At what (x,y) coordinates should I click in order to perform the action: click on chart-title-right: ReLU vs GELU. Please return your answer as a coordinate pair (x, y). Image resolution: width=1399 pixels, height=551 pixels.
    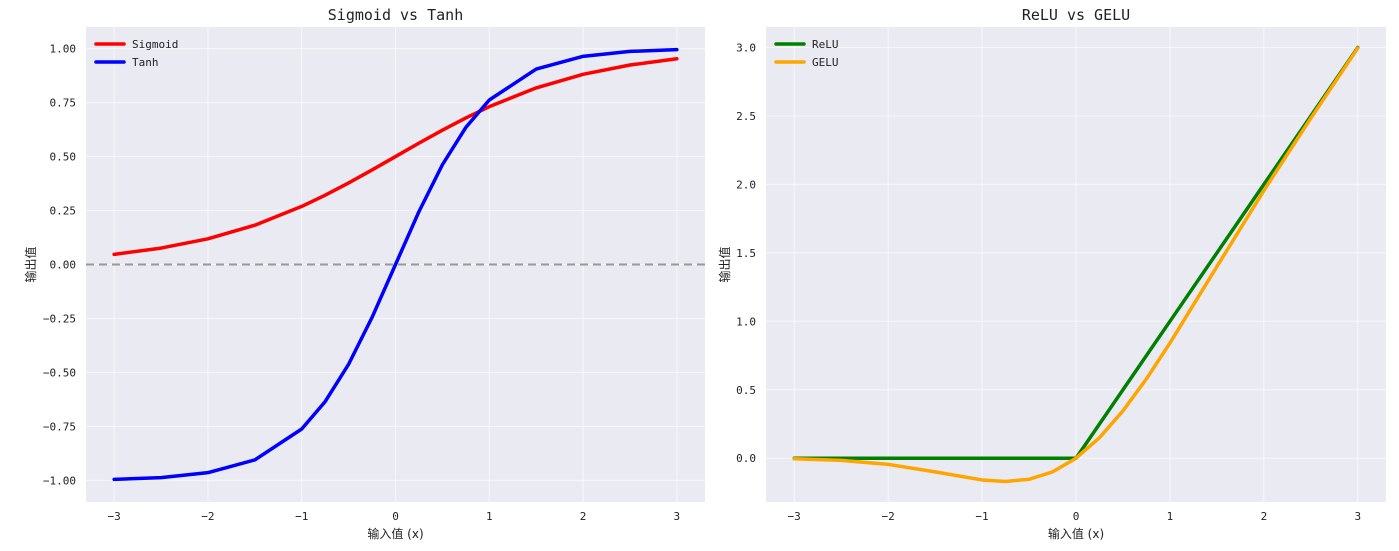
    Looking at the image, I should click on (1076, 15).